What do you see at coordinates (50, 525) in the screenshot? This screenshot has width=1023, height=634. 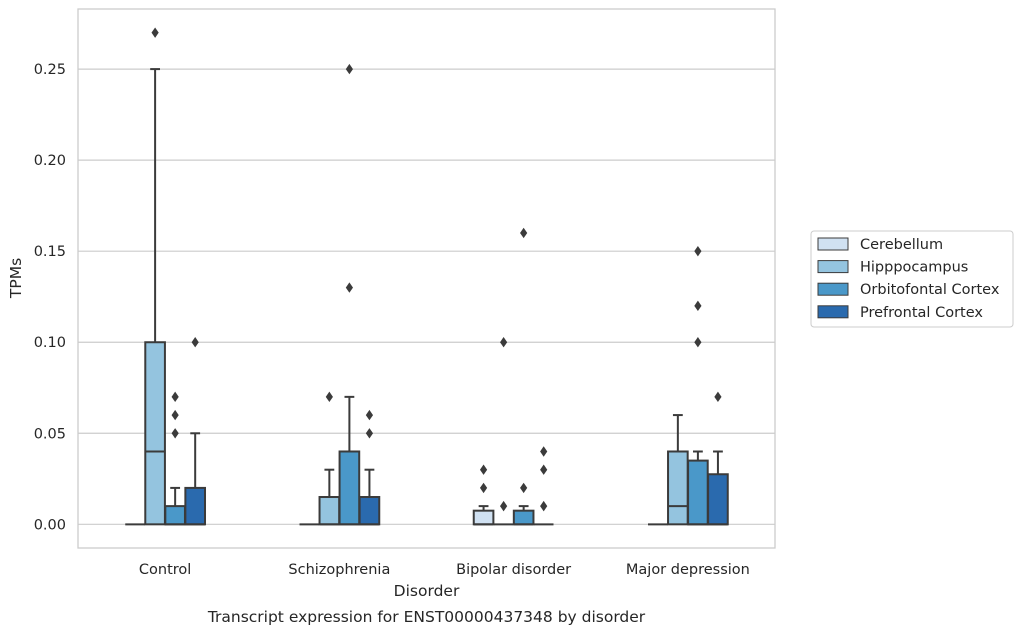 I see `y-tick-label: 0.00` at bounding box center [50, 525].